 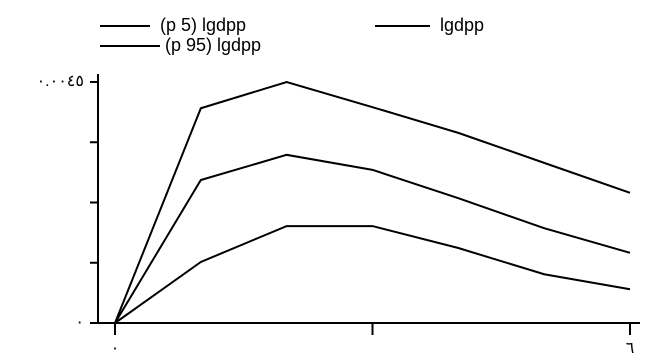 What do you see at coordinates (60, 81) in the screenshot?
I see `y-tick-label: ٠.٠٠٤٥` at bounding box center [60, 81].